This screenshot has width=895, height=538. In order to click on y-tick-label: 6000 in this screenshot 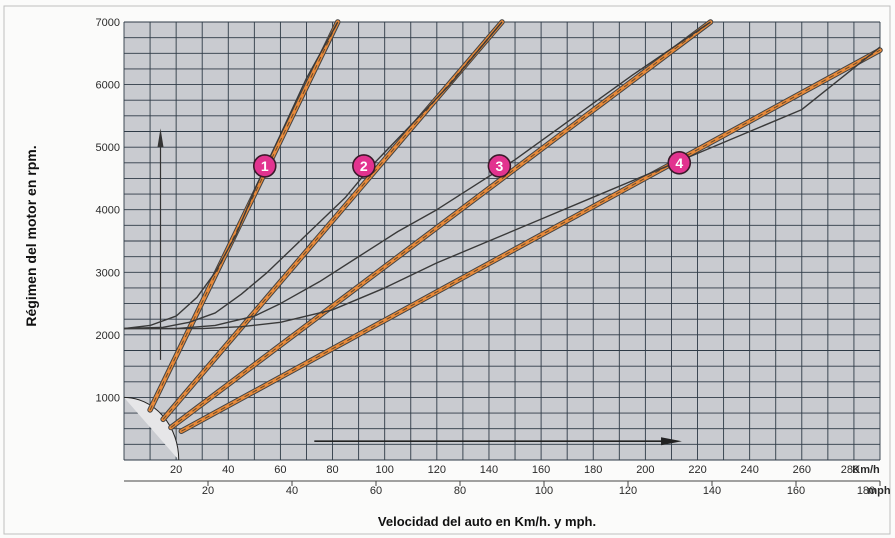, I will do `click(108, 86)`.